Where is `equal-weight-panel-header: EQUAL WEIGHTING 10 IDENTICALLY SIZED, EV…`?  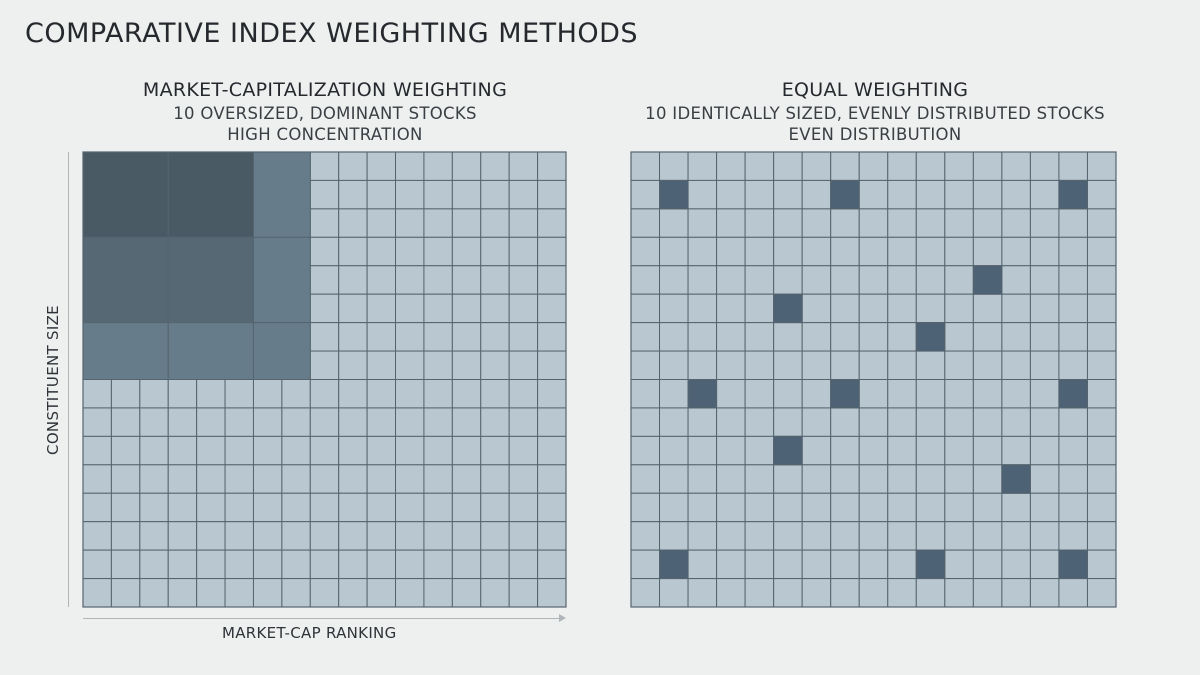 equal-weight-panel-header: EQUAL WEIGHTING 10 IDENTICALLY SIZED, EV… is located at coordinates (875, 112).